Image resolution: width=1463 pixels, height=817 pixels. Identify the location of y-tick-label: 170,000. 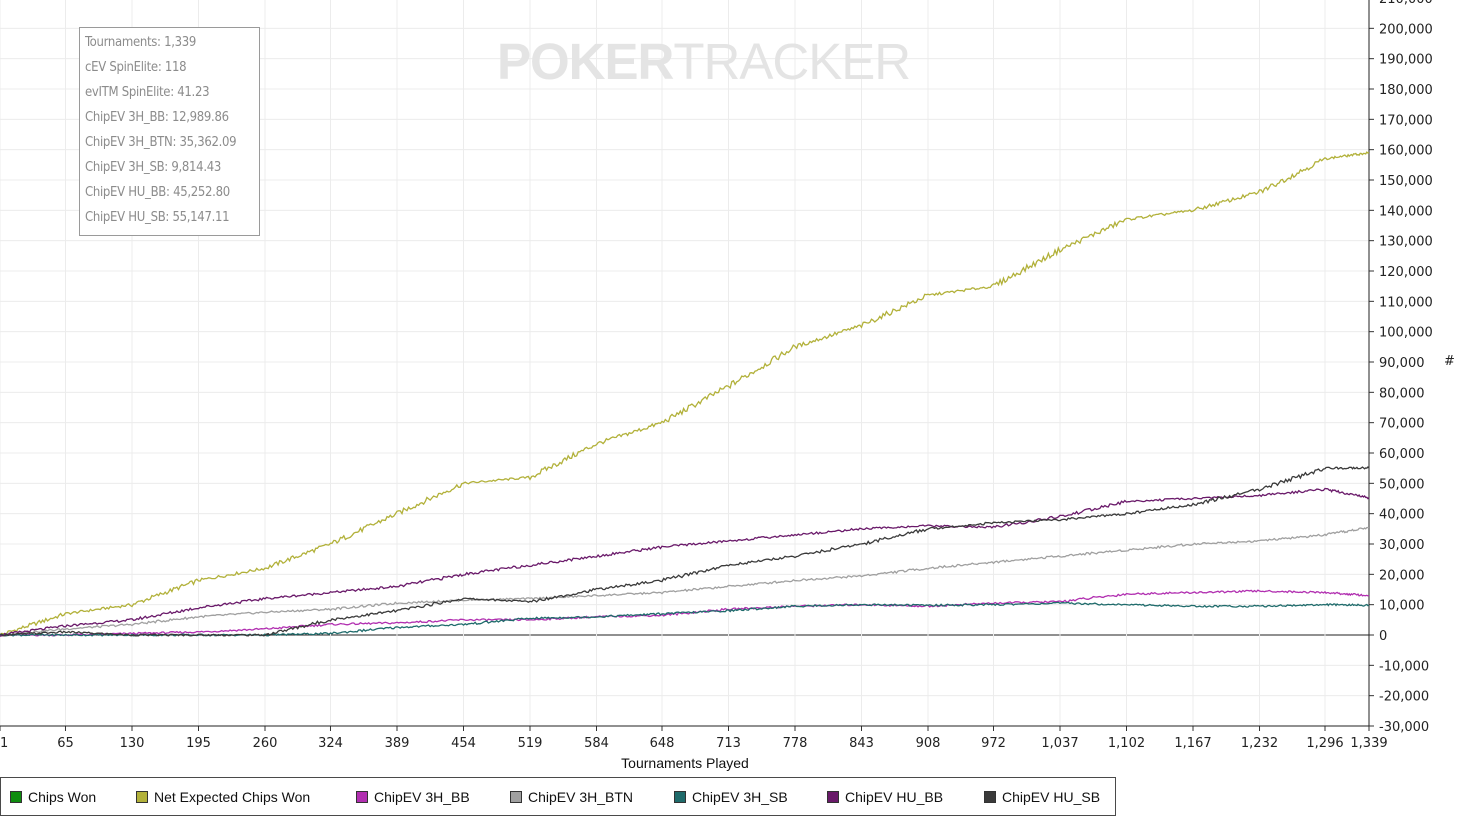
(1406, 120).